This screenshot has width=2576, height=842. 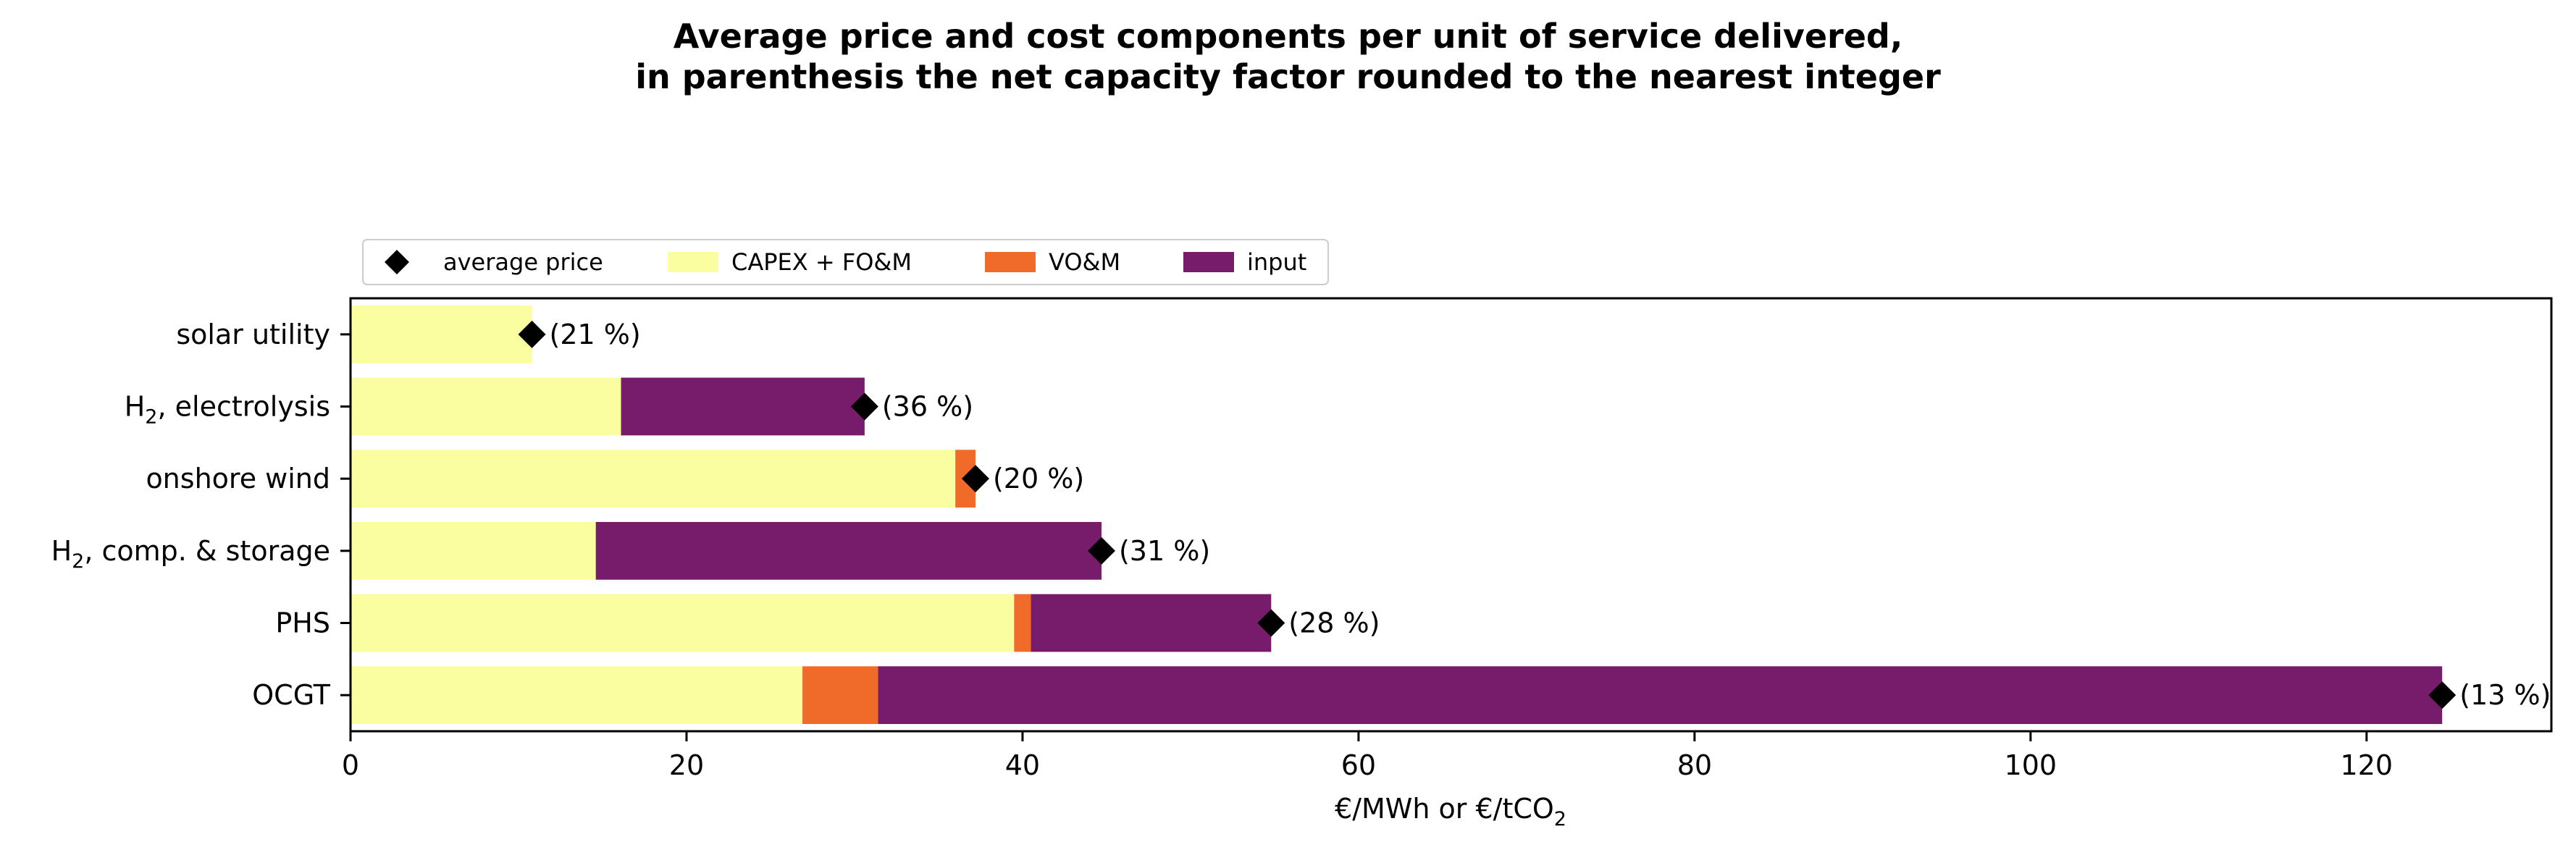 What do you see at coordinates (1358, 765) in the screenshot?
I see `x-tick-label-3: 60` at bounding box center [1358, 765].